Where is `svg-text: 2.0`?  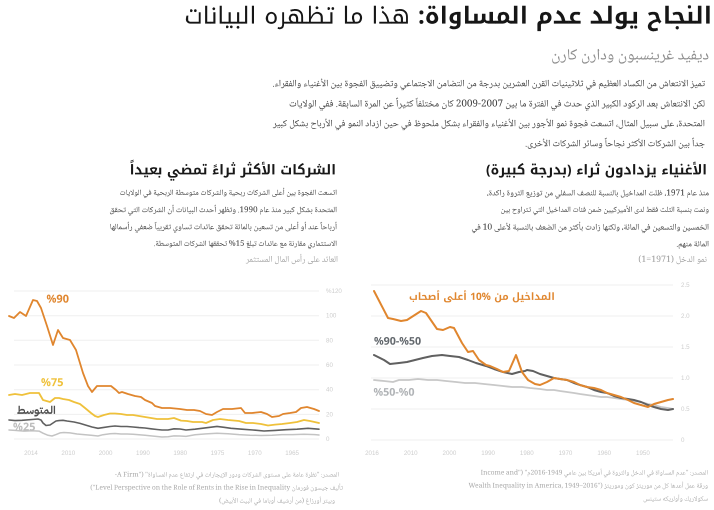
svg-text: 2.0 is located at coordinates (685, 316).